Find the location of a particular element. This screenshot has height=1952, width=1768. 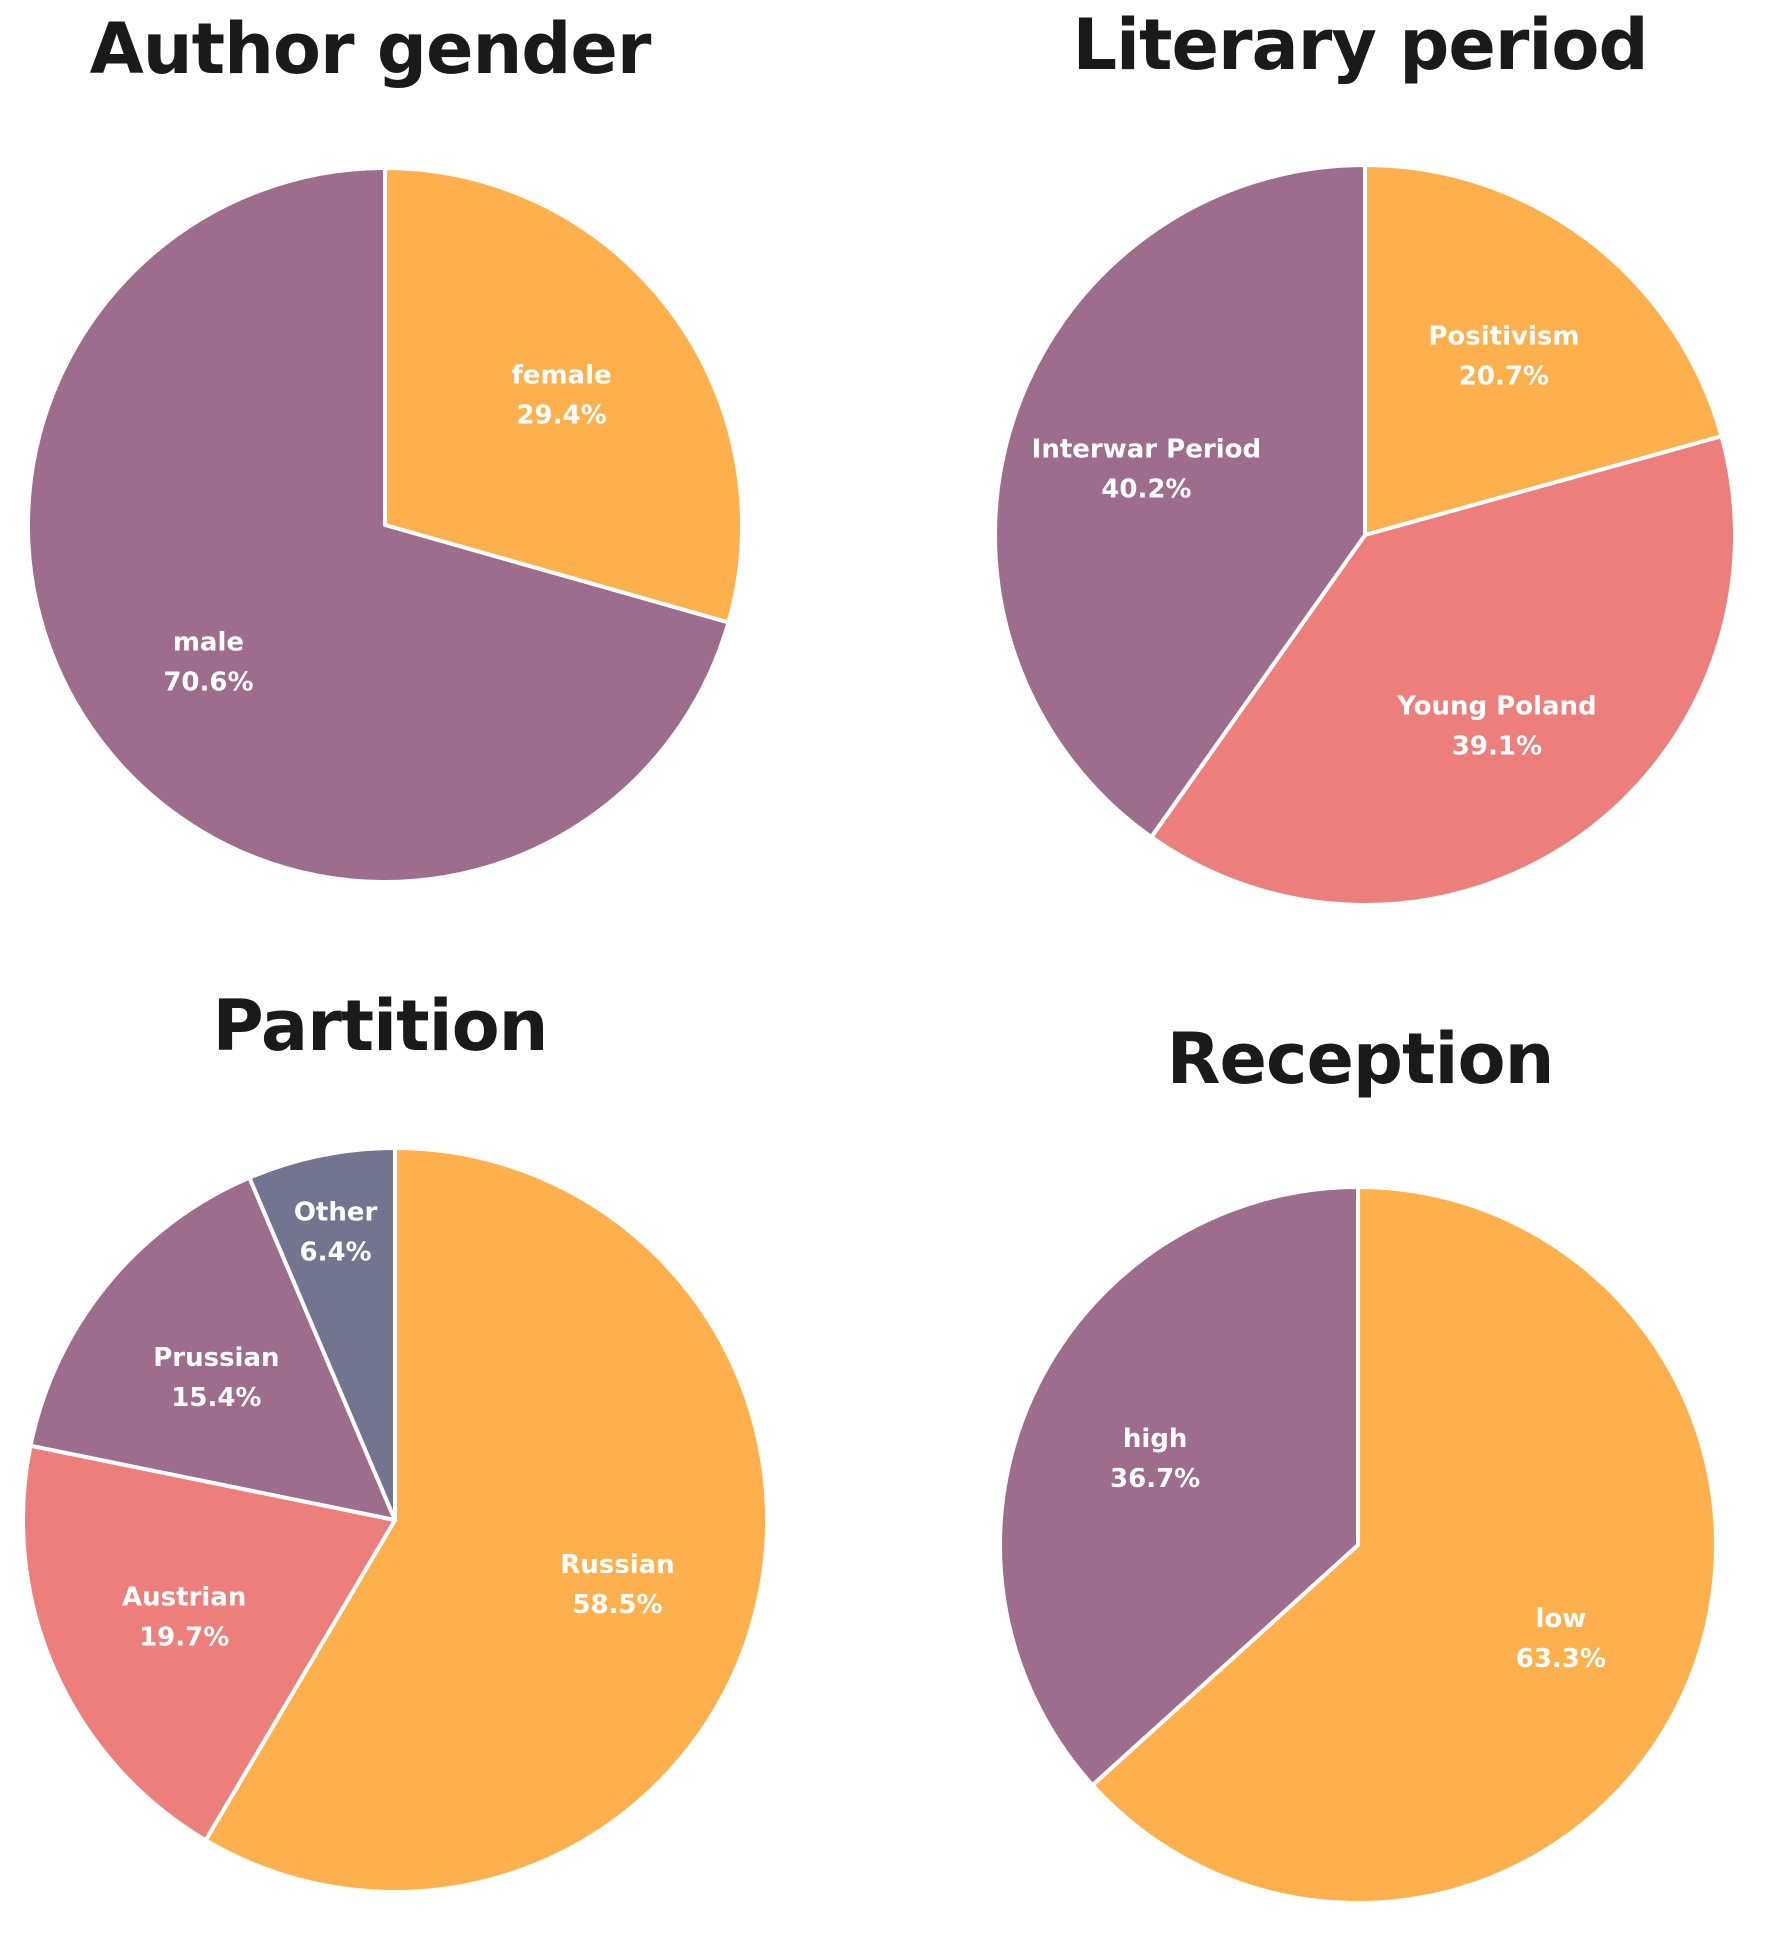

pie-slice-interwar-period is located at coordinates (1180, 501).